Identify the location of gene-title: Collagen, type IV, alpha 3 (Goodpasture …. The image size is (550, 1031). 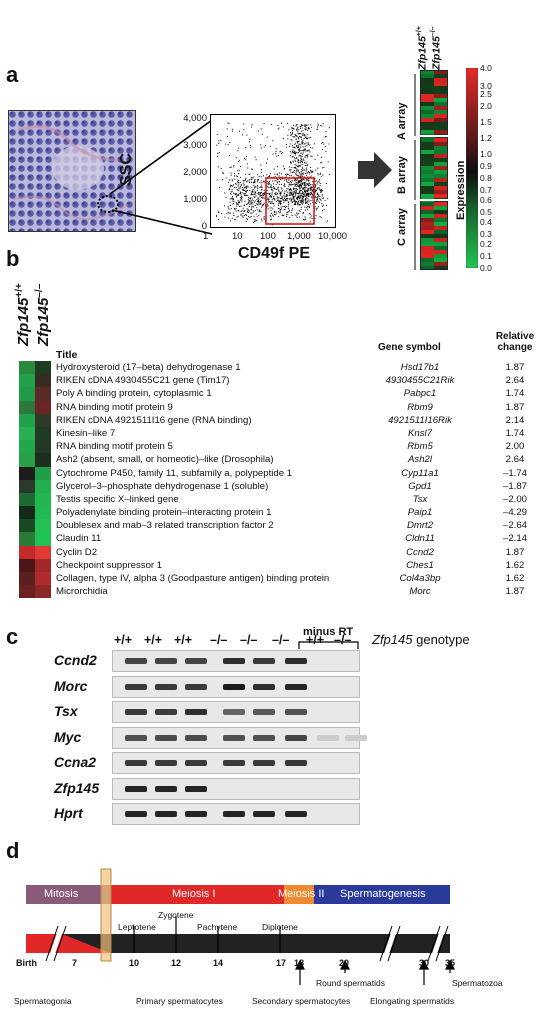
(193, 578).